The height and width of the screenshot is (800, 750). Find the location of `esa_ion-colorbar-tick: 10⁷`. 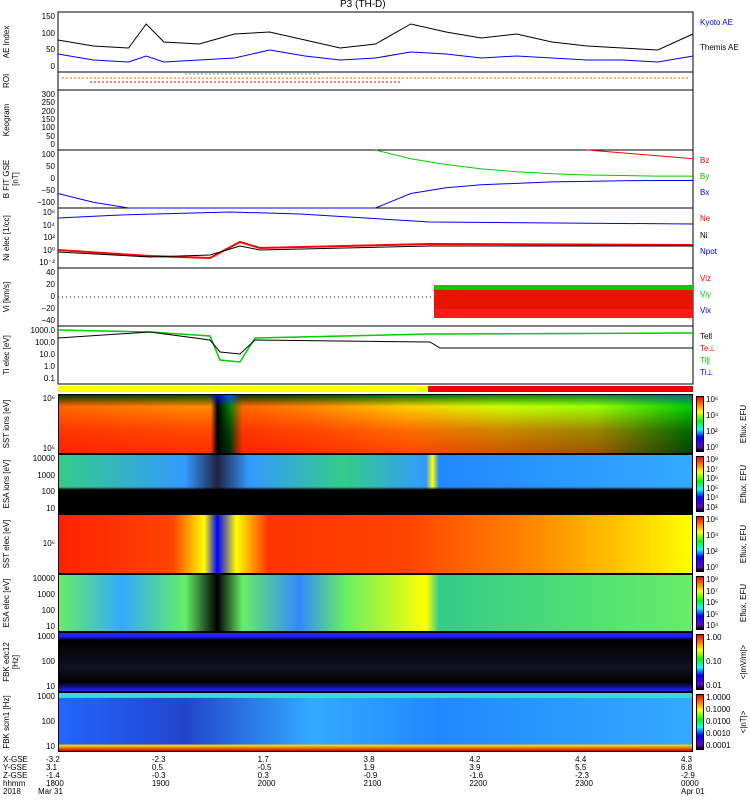

esa_ion-colorbar-tick: 10⁷ is located at coordinates (712, 469).